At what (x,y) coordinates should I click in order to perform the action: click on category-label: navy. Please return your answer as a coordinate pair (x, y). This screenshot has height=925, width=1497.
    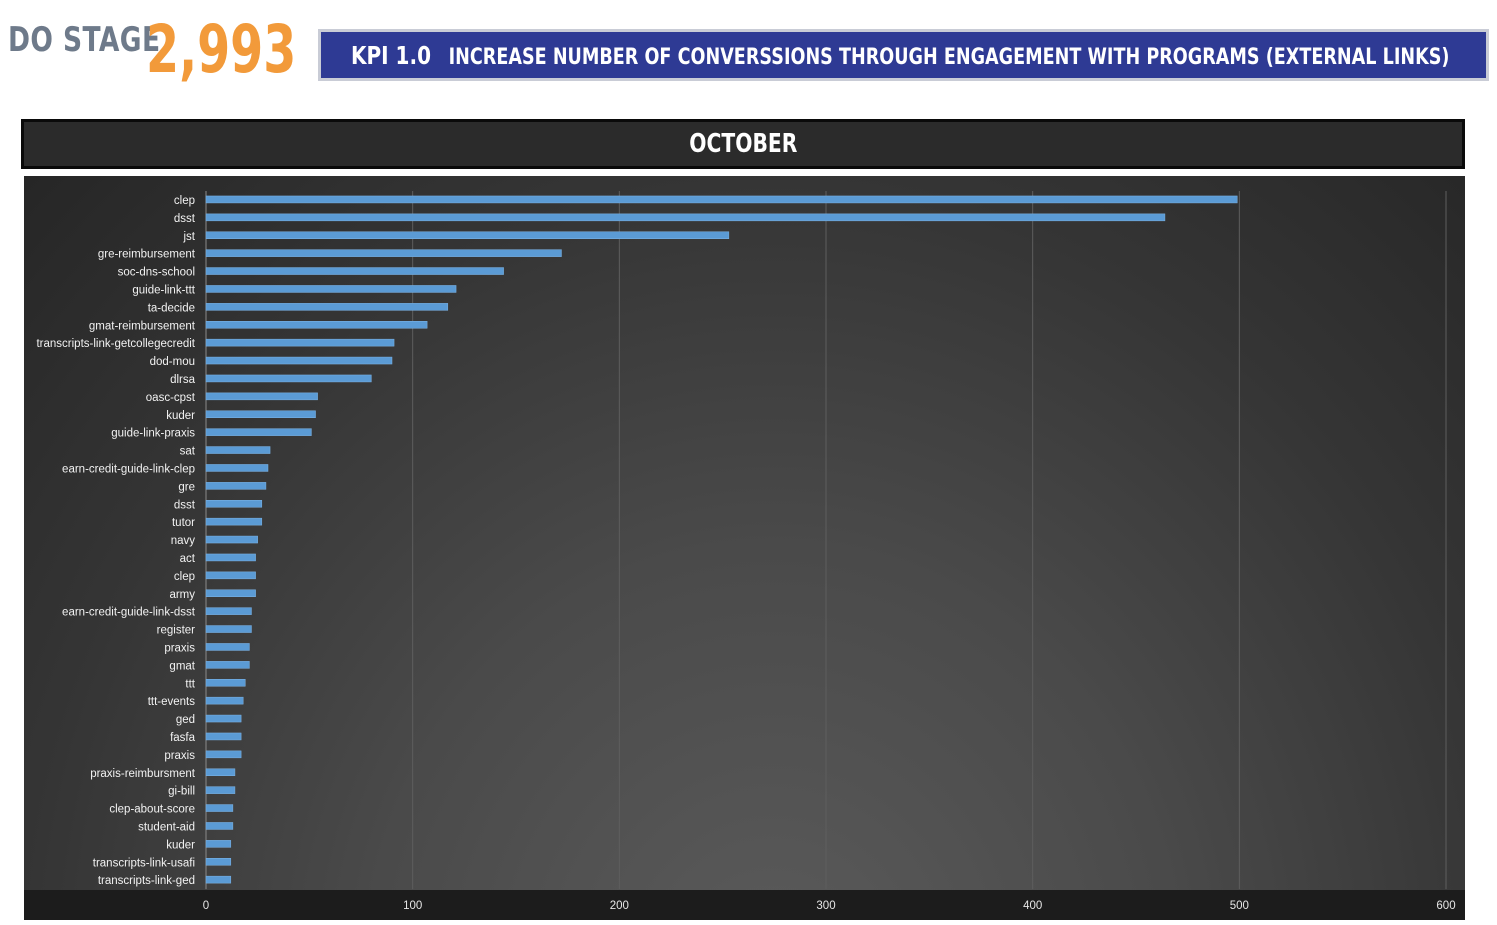
    Looking at the image, I should click on (183, 541).